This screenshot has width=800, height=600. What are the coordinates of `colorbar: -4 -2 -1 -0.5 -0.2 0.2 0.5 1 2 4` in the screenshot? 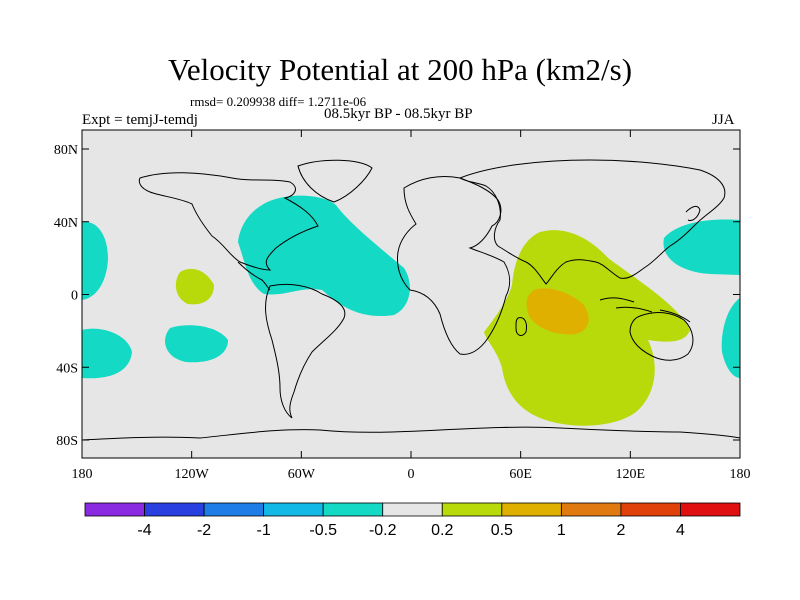 It's located at (412, 520).